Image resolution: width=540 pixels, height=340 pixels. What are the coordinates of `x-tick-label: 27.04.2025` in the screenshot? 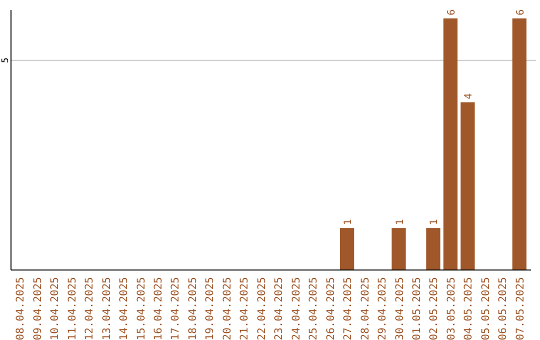 It's located at (348, 308).